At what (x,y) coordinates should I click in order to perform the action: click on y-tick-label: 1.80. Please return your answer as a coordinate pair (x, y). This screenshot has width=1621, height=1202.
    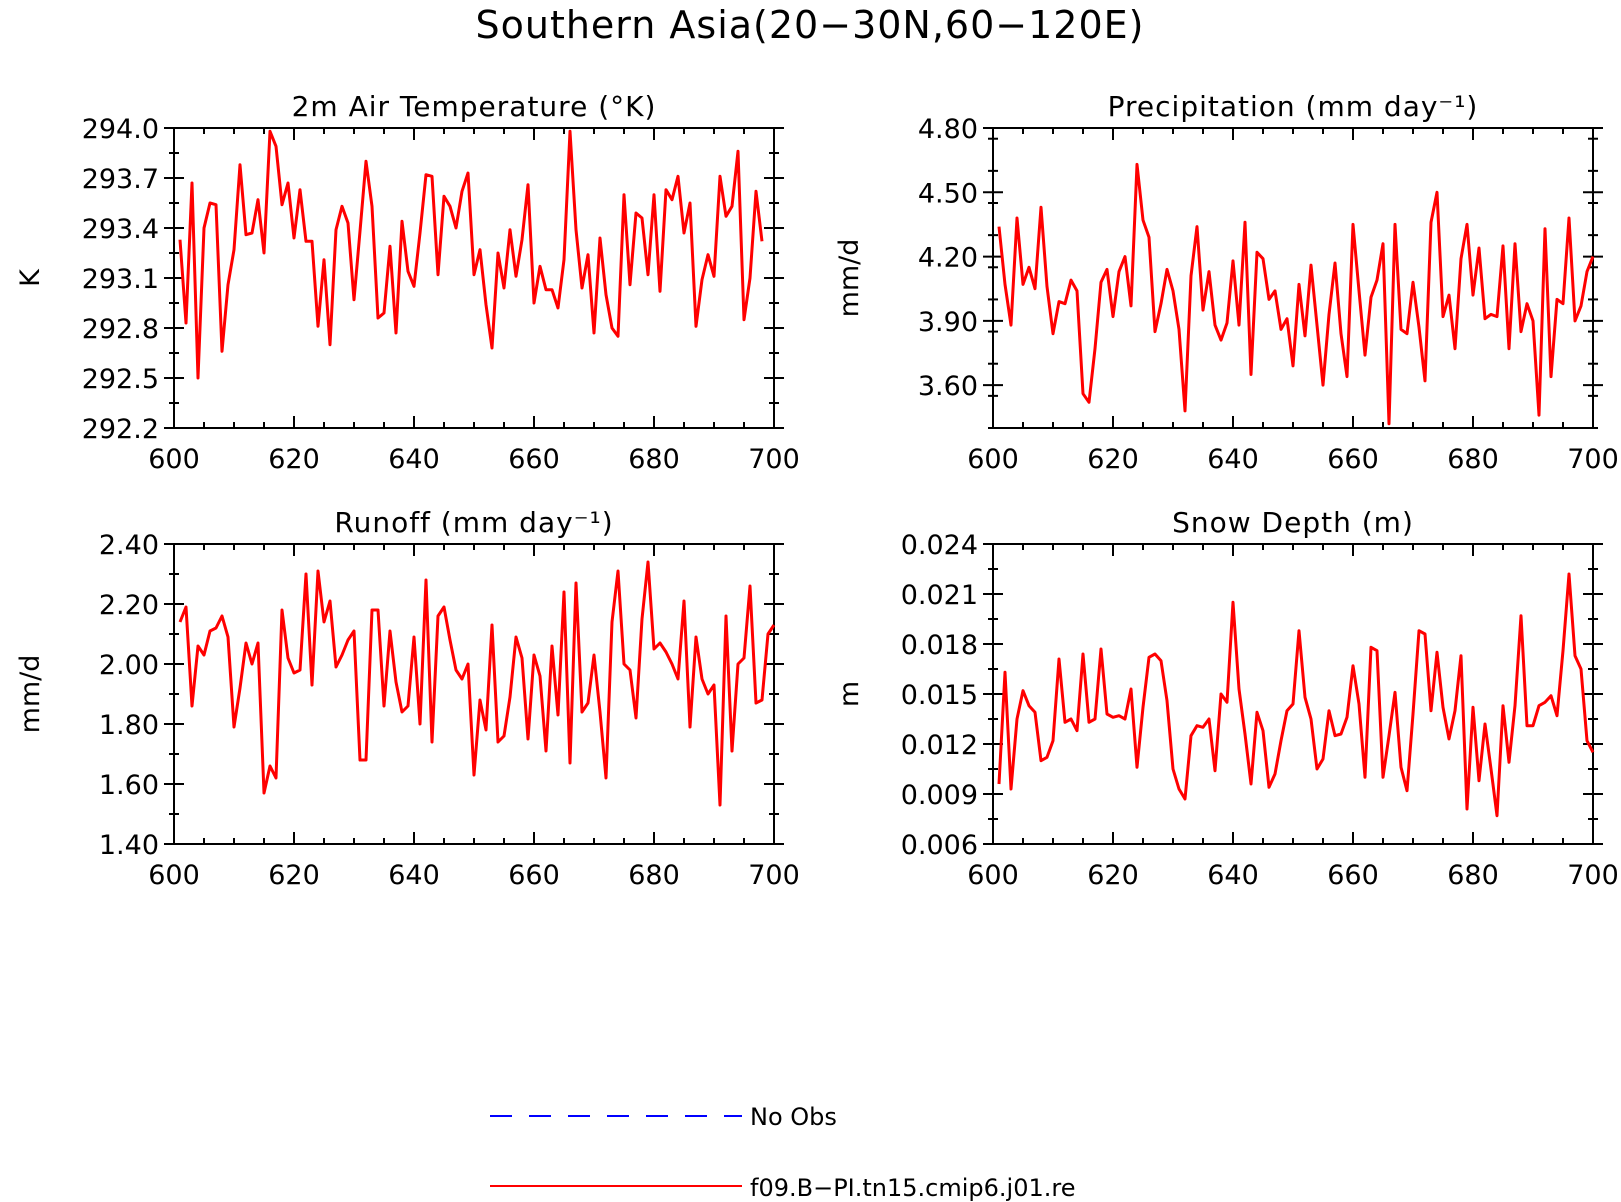
    Looking at the image, I should click on (129, 725).